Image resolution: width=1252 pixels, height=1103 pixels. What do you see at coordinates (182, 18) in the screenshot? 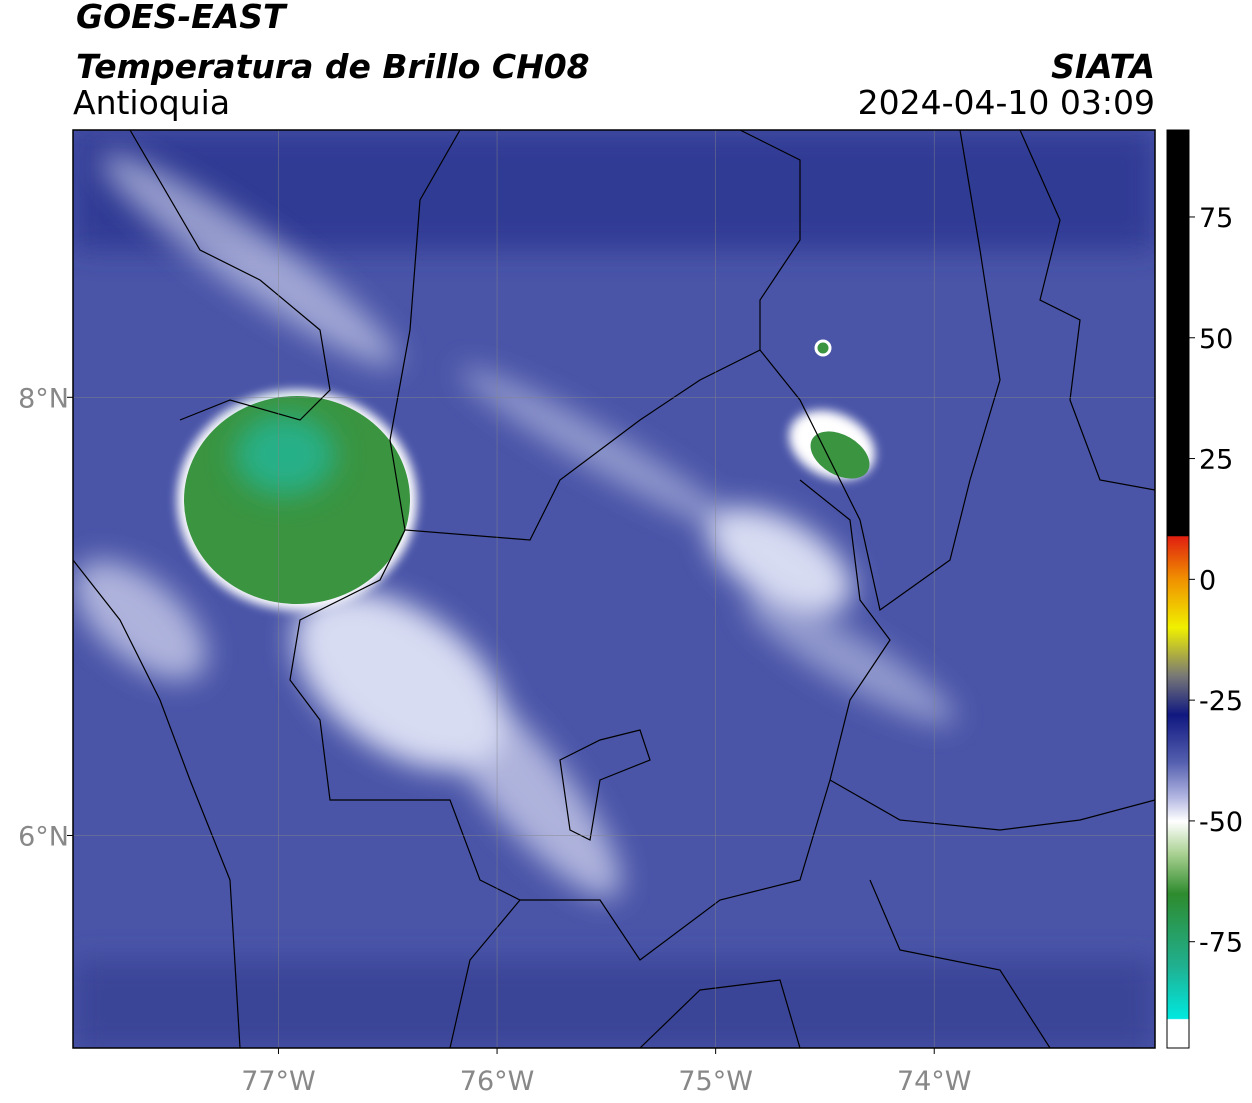
I see `satellite-title: GOES-EAST` at bounding box center [182, 18].